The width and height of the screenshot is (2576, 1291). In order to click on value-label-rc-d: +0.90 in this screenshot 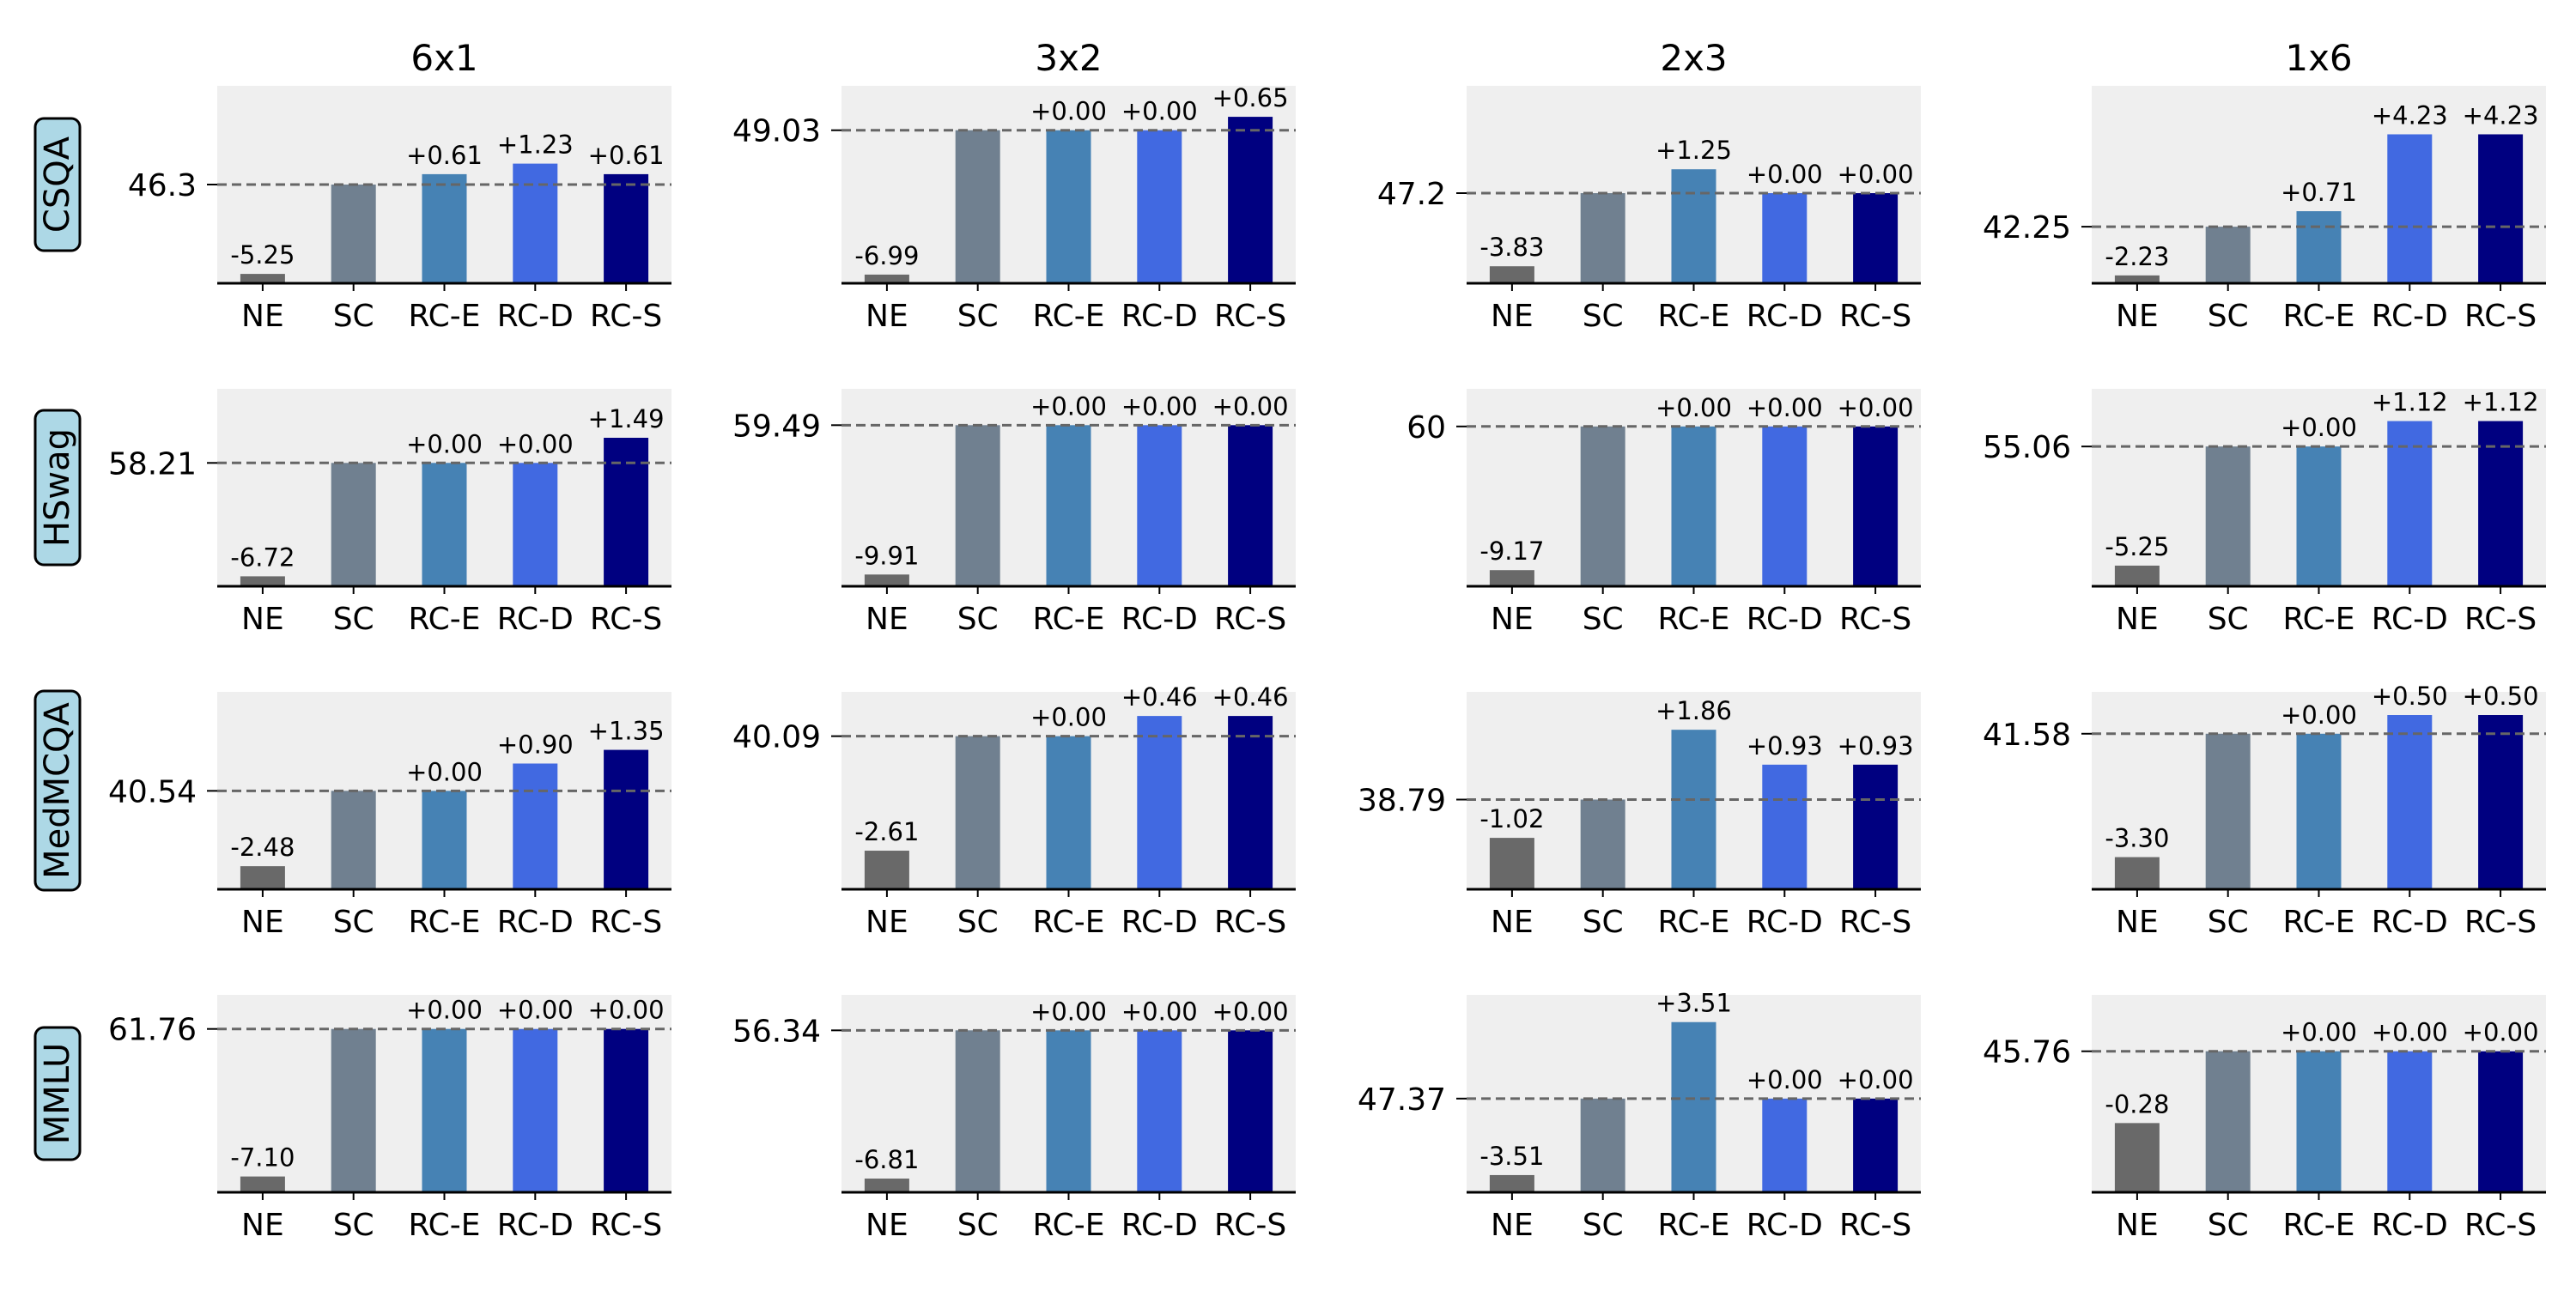, I will do `click(535, 745)`.